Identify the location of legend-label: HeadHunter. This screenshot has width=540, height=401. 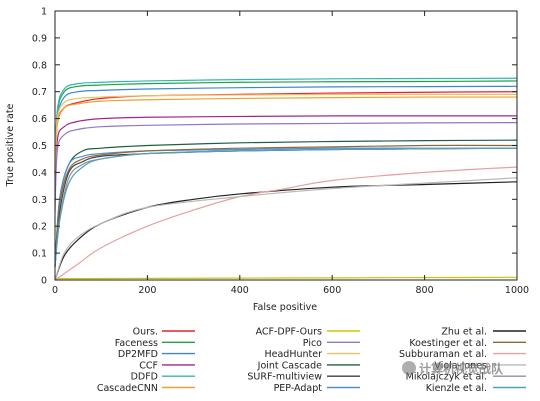
(293, 354).